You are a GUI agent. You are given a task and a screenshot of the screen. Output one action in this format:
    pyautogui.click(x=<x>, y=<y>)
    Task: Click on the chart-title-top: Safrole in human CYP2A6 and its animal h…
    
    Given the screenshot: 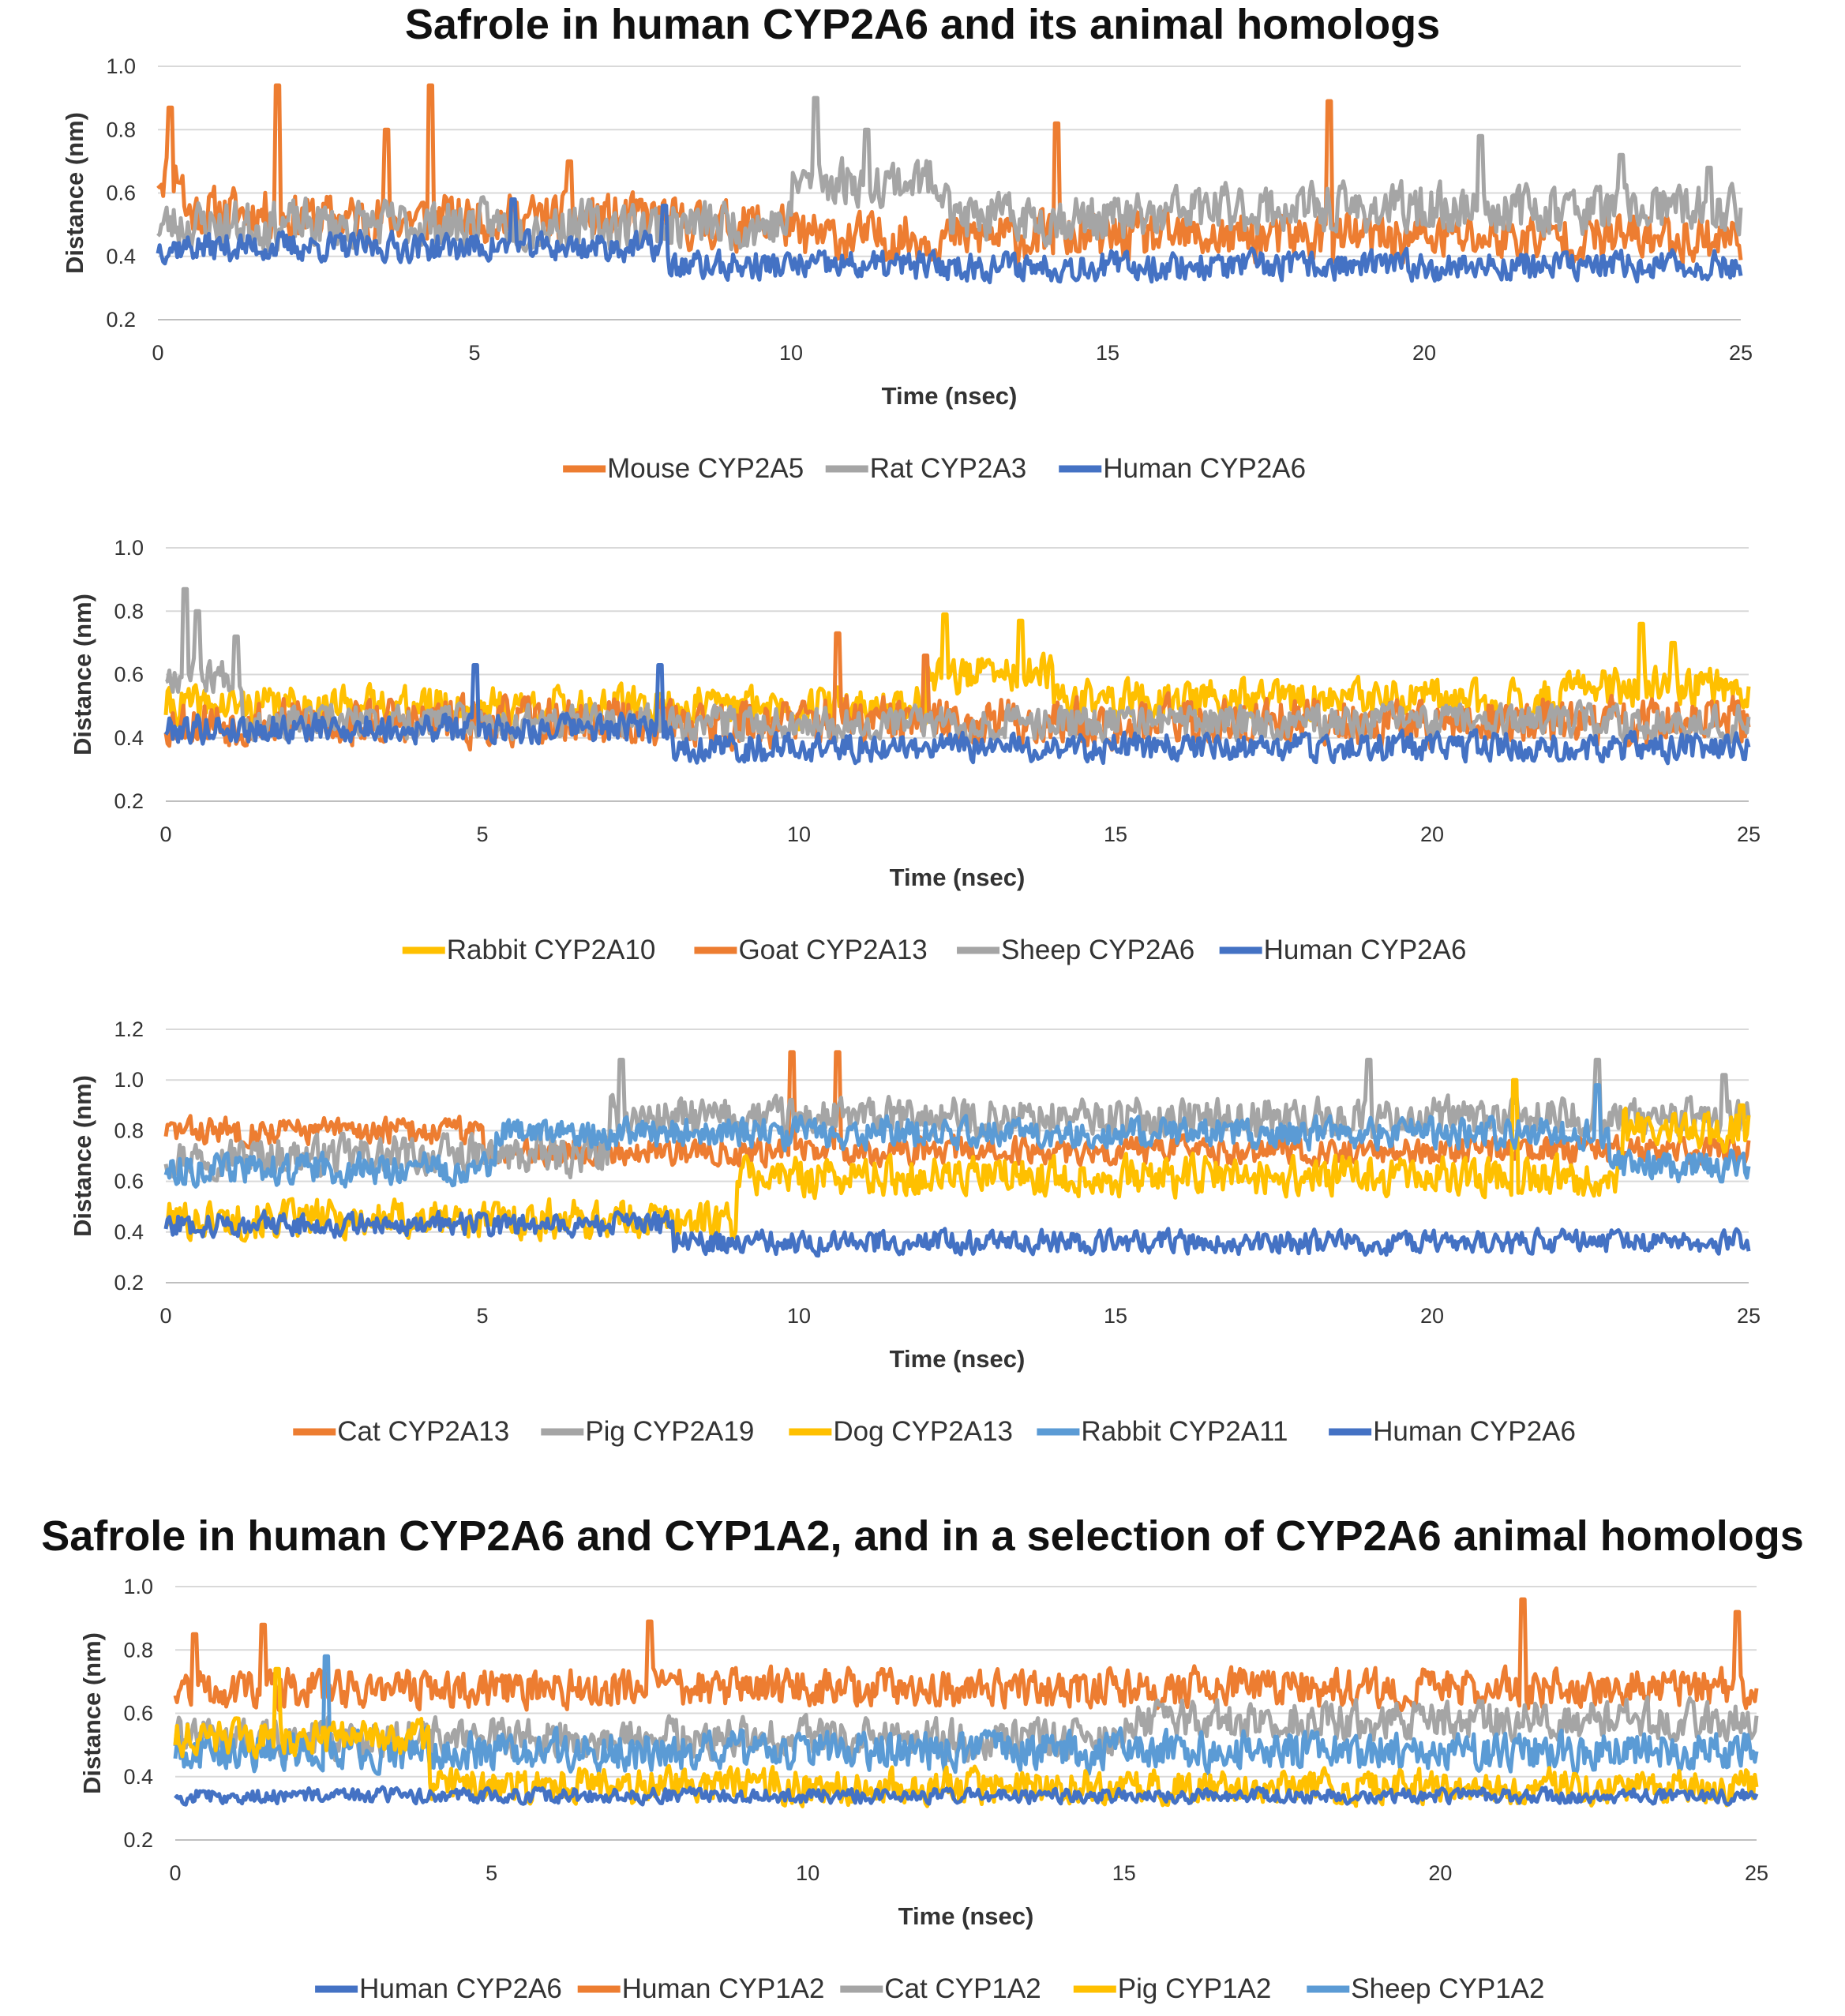 What is the action you would take?
    pyautogui.click(x=922, y=24)
    